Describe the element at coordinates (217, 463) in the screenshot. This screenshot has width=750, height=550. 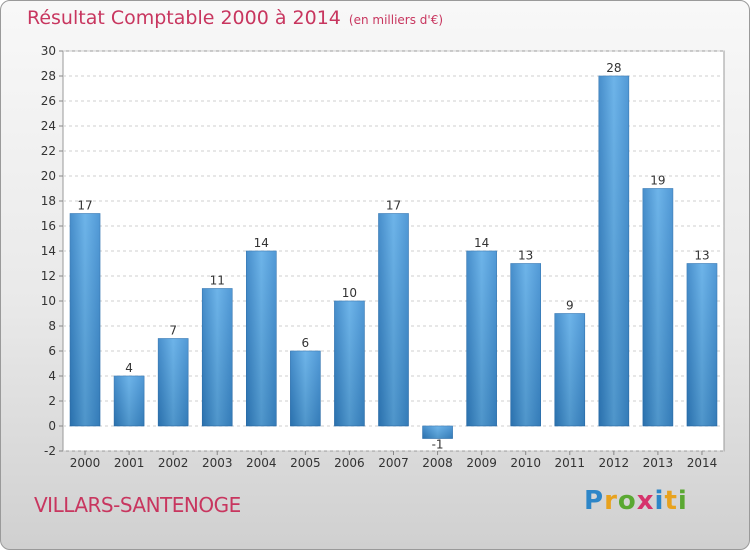
I see `x-tick-label: 2003` at that location.